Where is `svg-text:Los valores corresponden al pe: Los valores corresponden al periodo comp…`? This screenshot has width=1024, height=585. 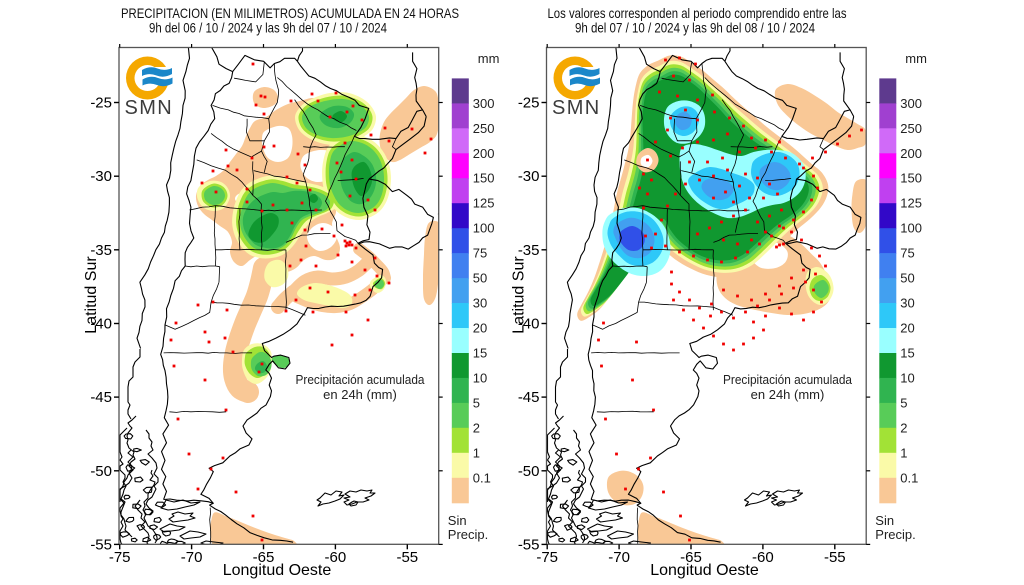
svg-text:Los valores corresponden al pe: Los valores corresponden al periodo comp… is located at coordinates (697, 13).